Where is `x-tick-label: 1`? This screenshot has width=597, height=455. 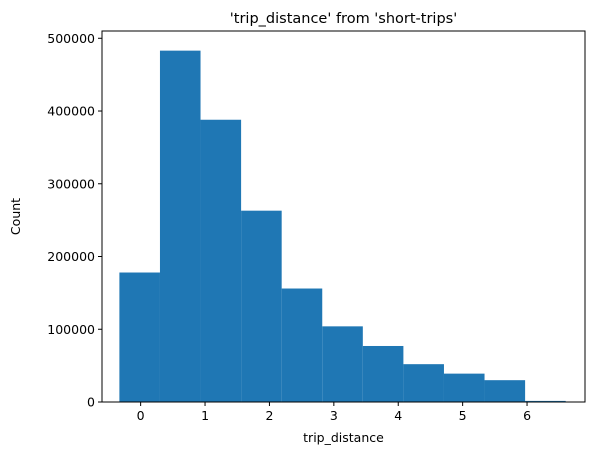 x-tick-label: 1 is located at coordinates (205, 415).